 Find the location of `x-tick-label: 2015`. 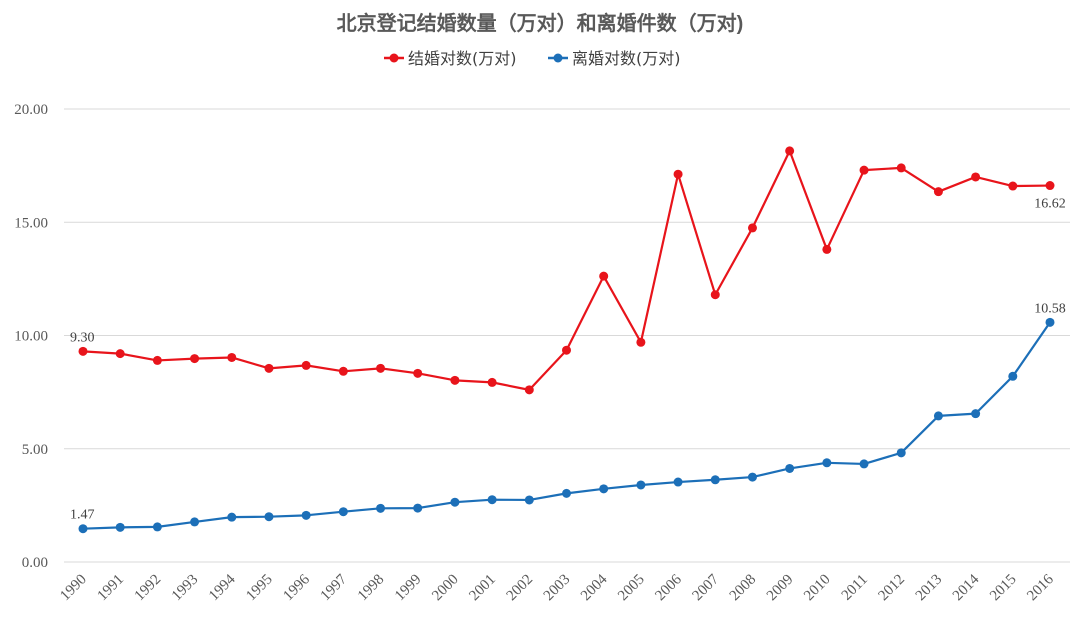

x-tick-label: 2015 is located at coordinates (1003, 588).